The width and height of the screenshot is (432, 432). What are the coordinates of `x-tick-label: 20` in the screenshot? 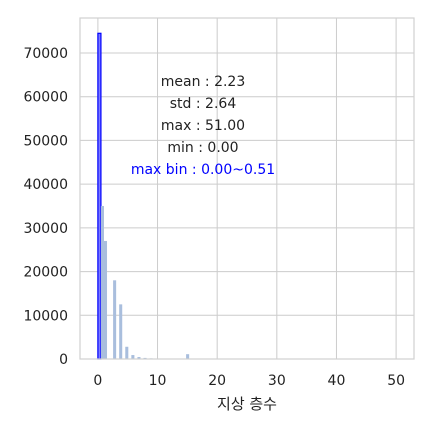 It's located at (217, 381).